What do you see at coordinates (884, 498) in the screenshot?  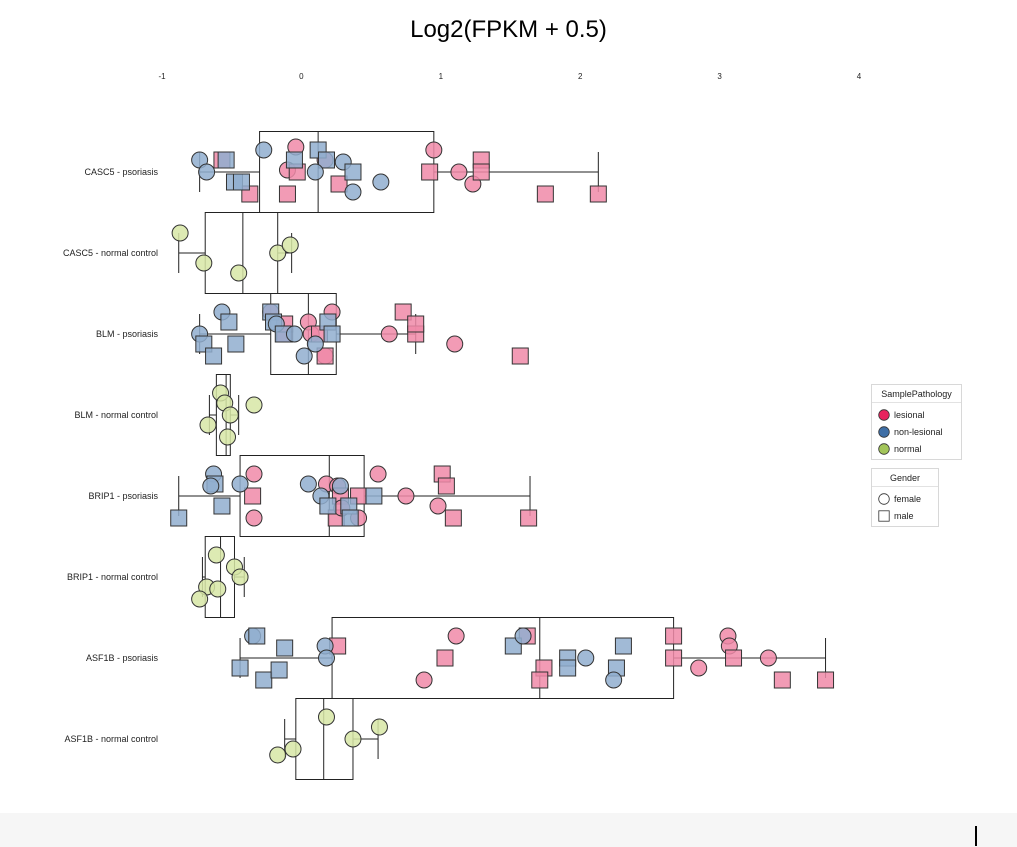 I see `legend-swatch-female` at bounding box center [884, 498].